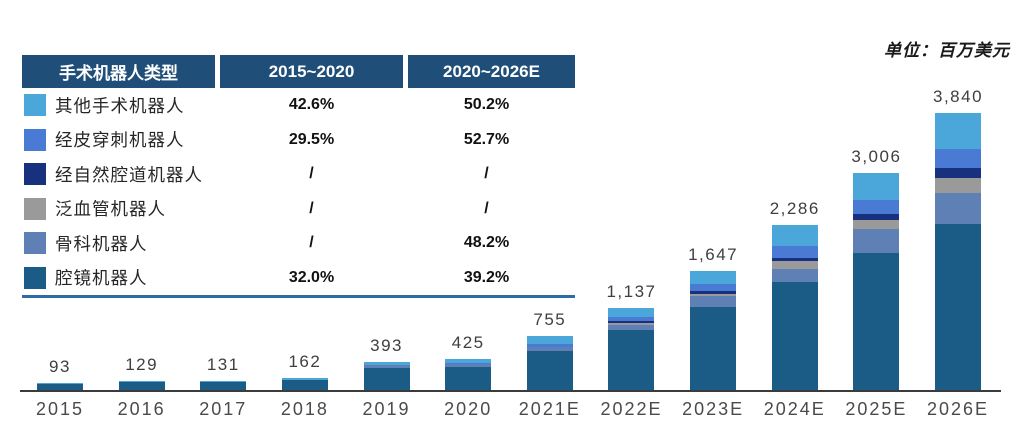 The height and width of the screenshot is (439, 1024). I want to click on legend-label: 经皮穿刺机器人, so click(120, 140).